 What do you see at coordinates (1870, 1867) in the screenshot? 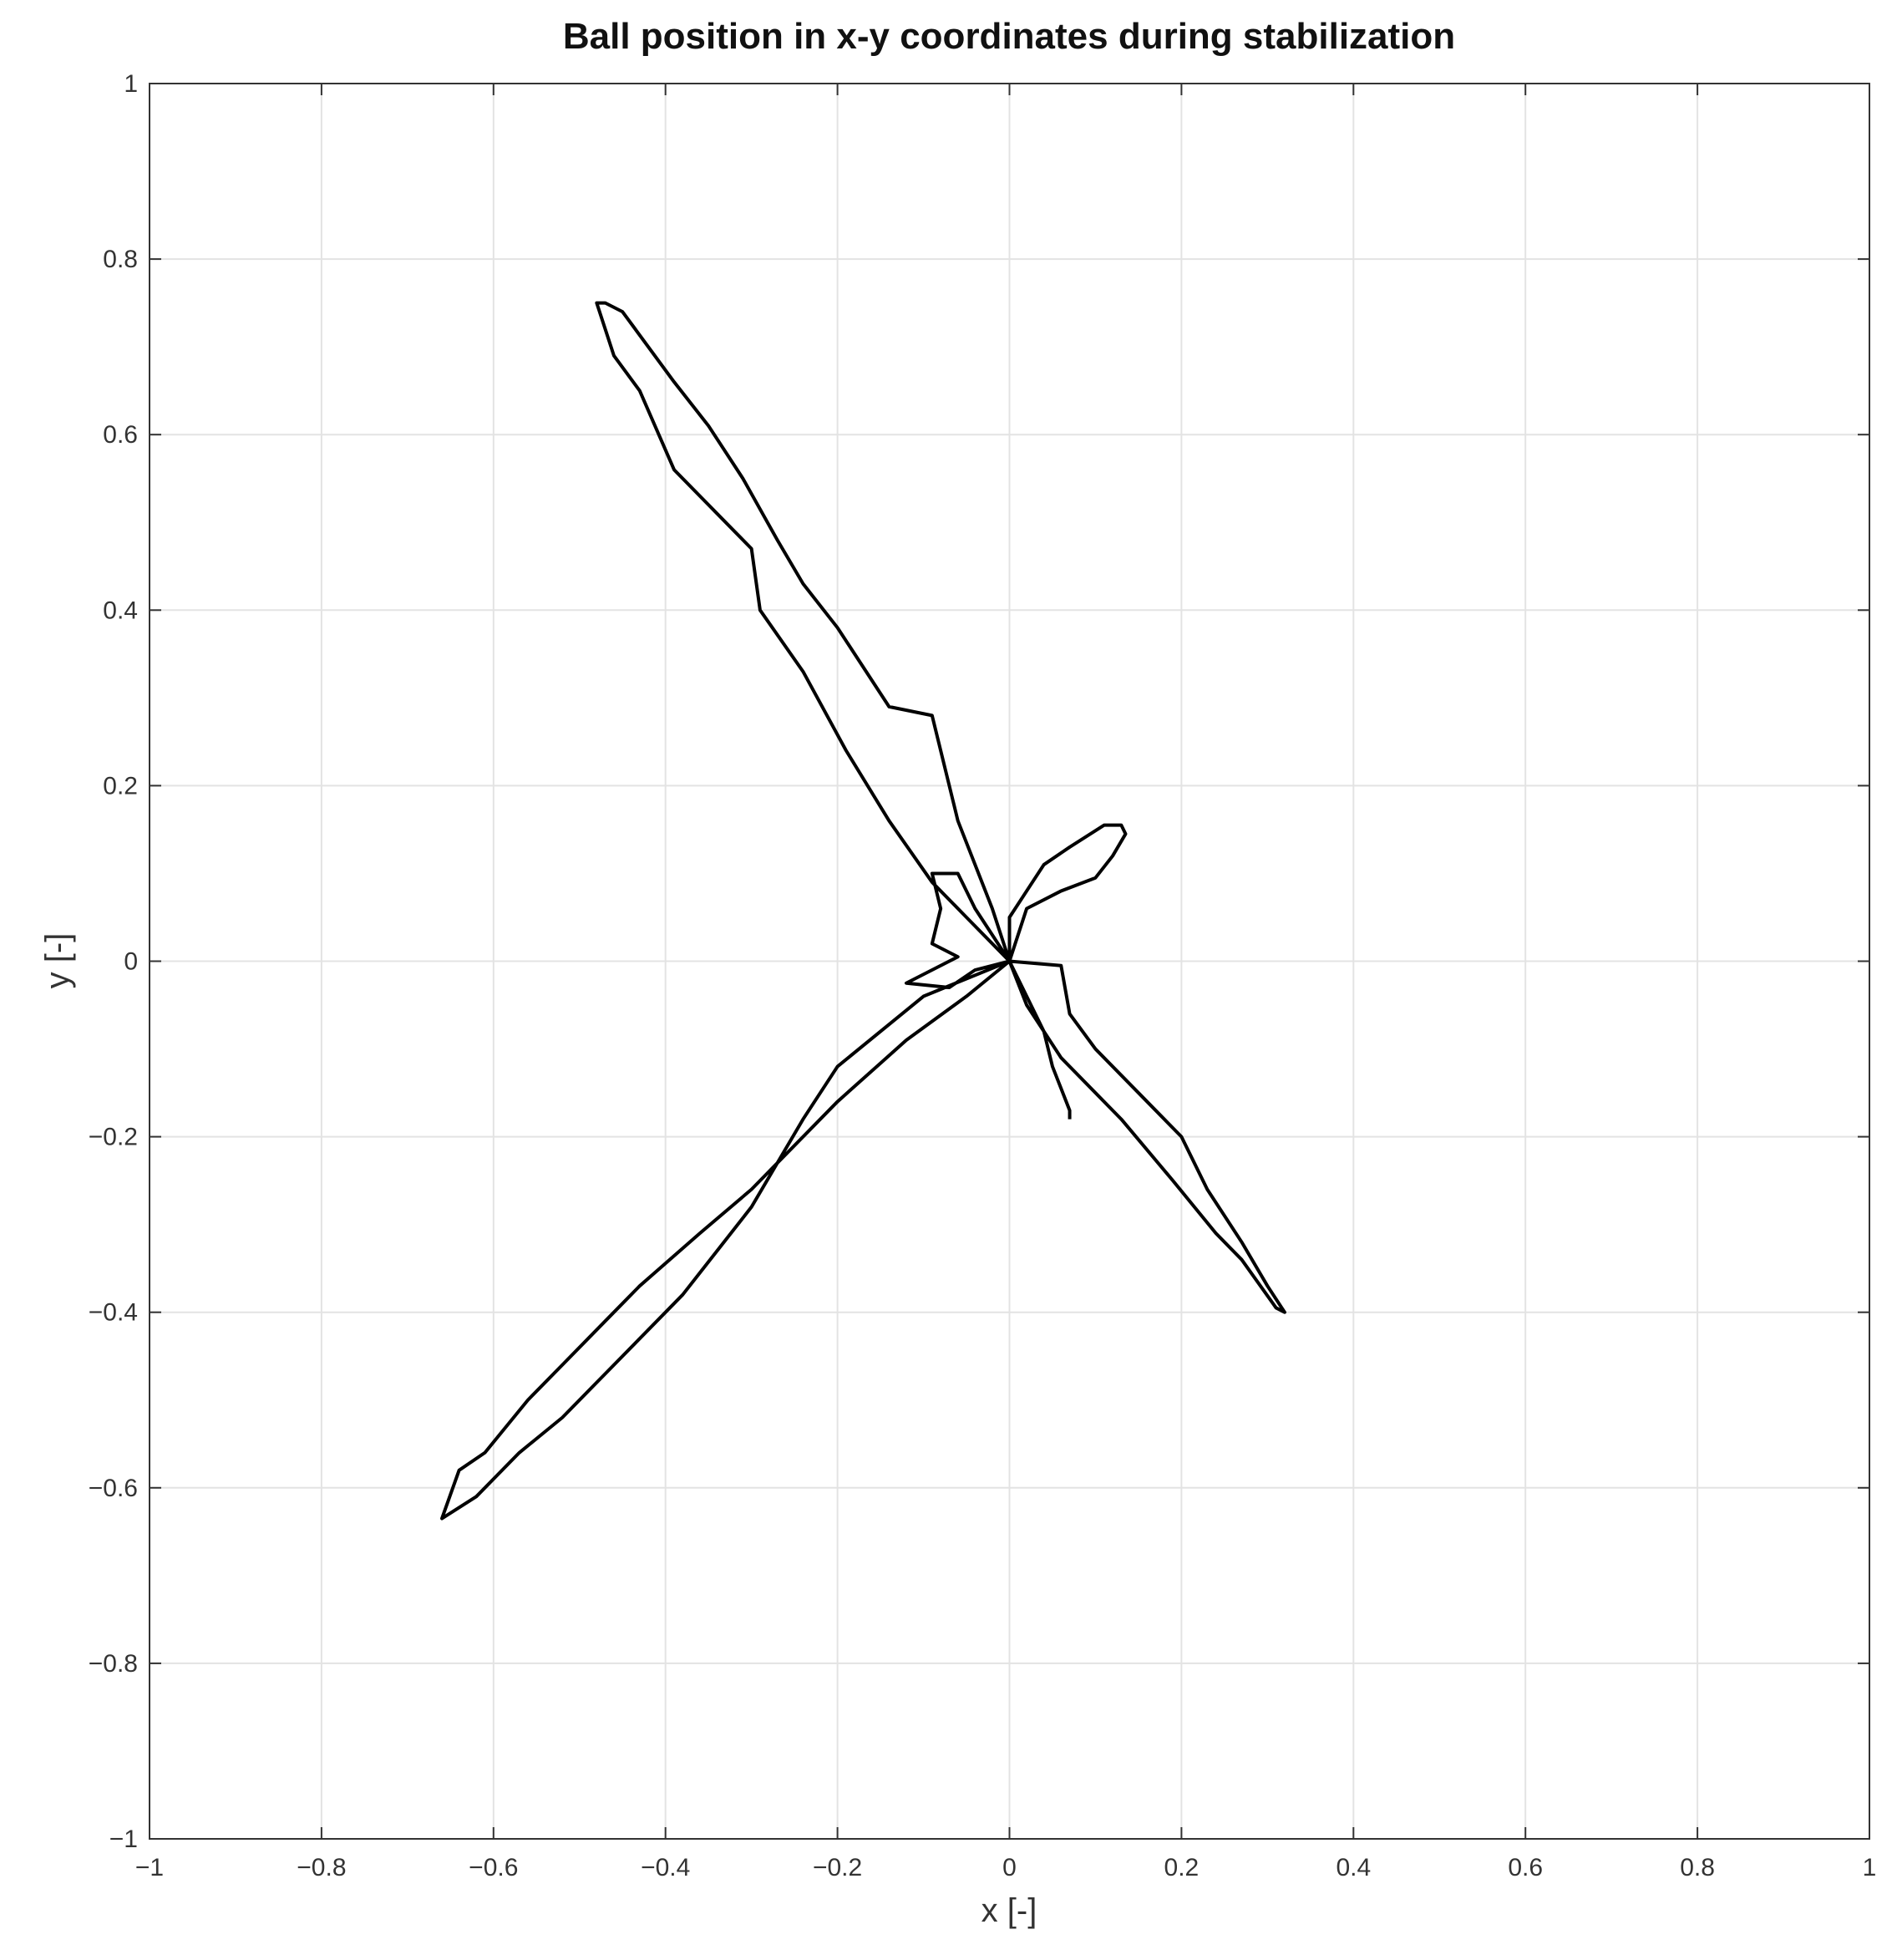
I see `x-tick-label: 1` at bounding box center [1870, 1867].